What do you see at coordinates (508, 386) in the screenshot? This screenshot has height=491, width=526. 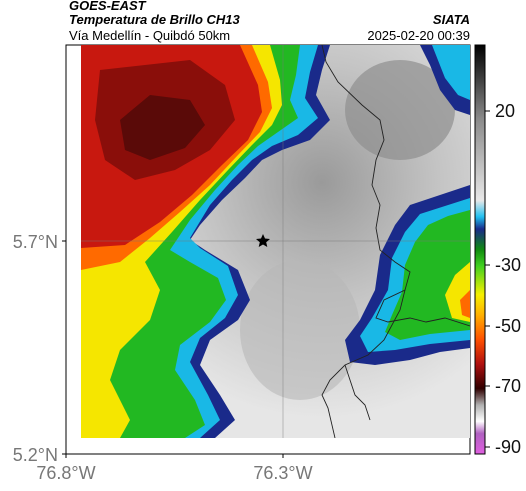 I see `colorbar-label: -70` at bounding box center [508, 386].